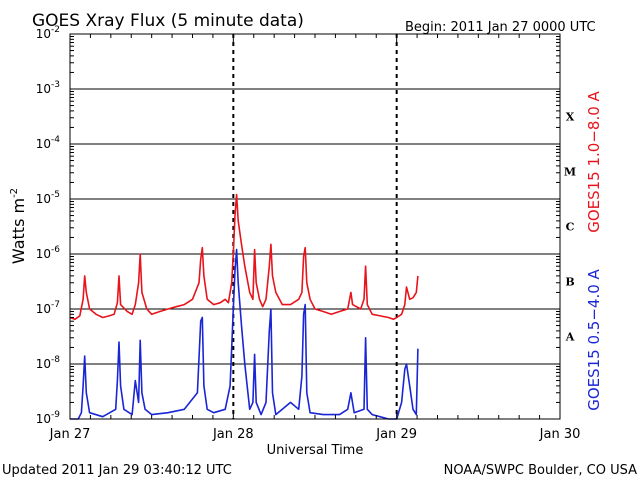  What do you see at coordinates (48, 33) in the screenshot?
I see `y-tick-label: 10⁻²` at bounding box center [48, 33].